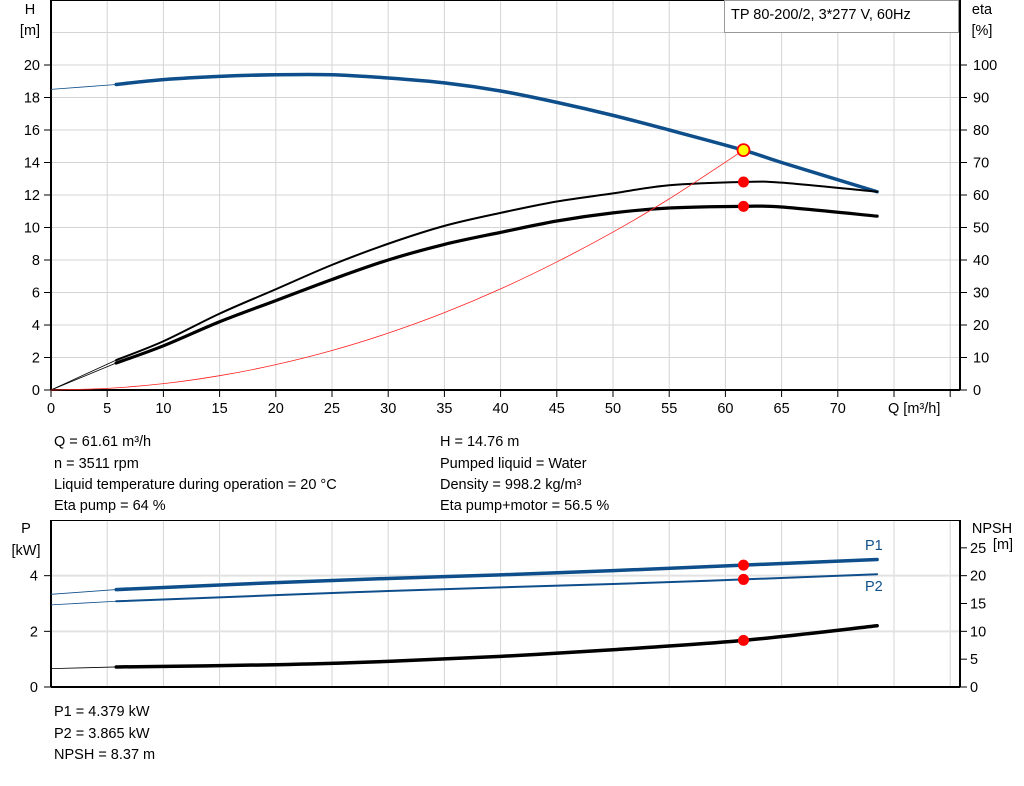 The image size is (1024, 786). Describe the element at coordinates (978, 577) in the screenshot. I see `npsh-tick-label: 20` at that location.